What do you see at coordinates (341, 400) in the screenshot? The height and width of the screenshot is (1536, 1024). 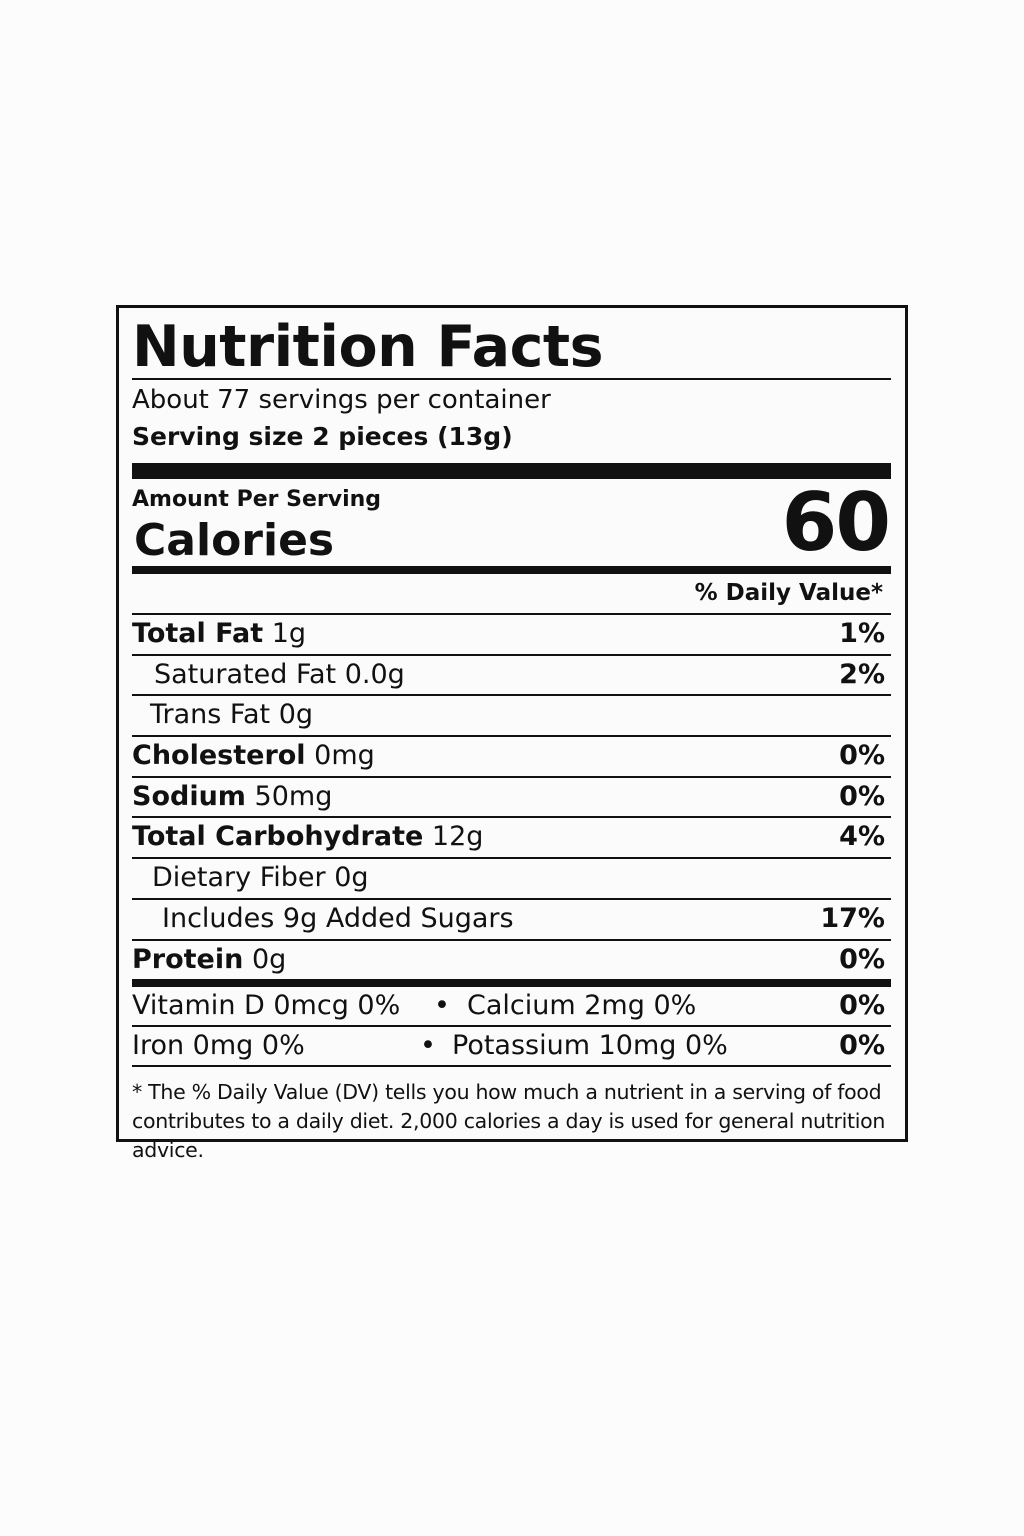 I see `servings: About 77 servings per container` at bounding box center [341, 400].